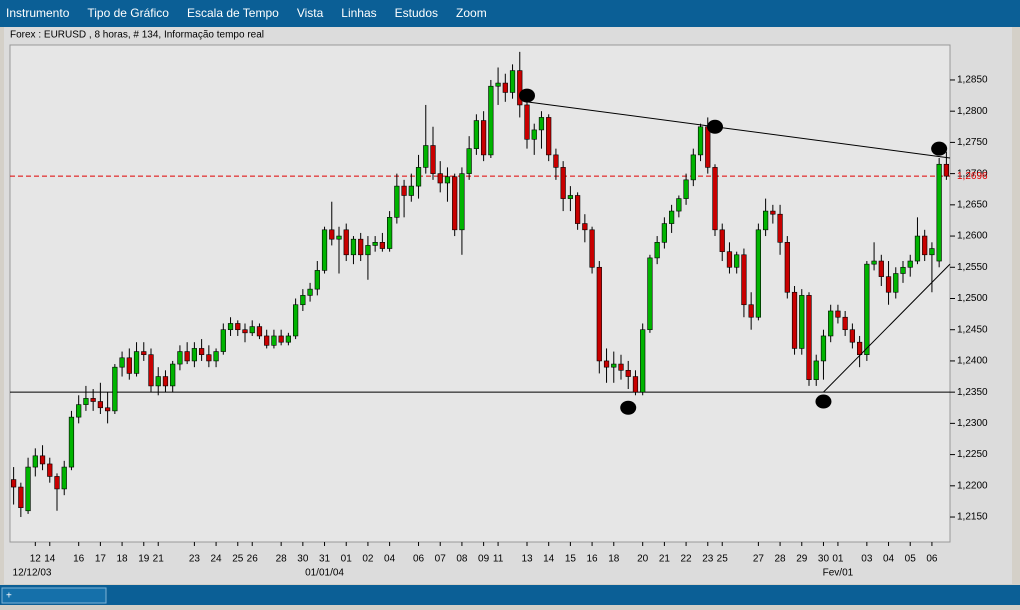  Describe the element at coordinates (324, 573) in the screenshot. I see `date-label: 01/01/04` at that location.